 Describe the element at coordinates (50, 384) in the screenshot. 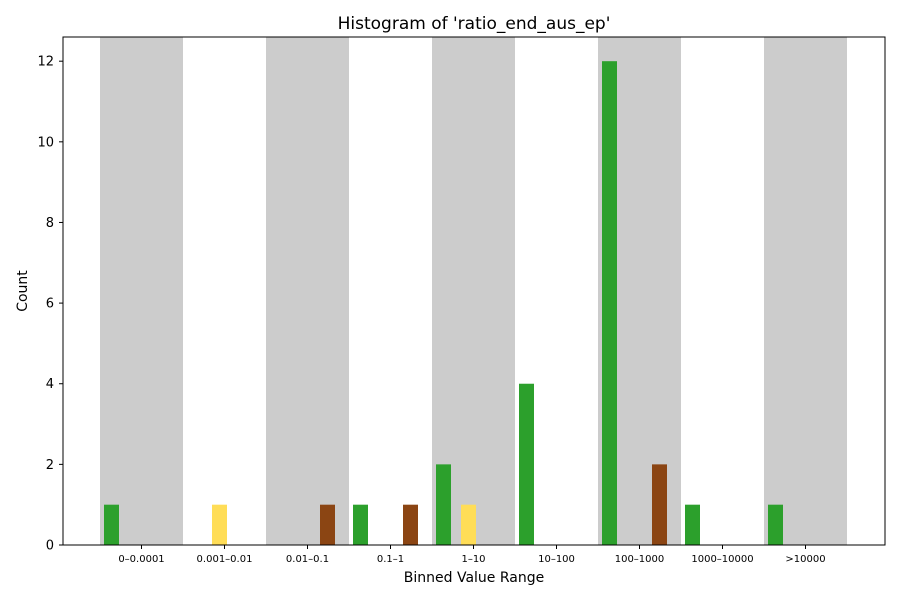

I see `y-tick-label: 4` at that location.